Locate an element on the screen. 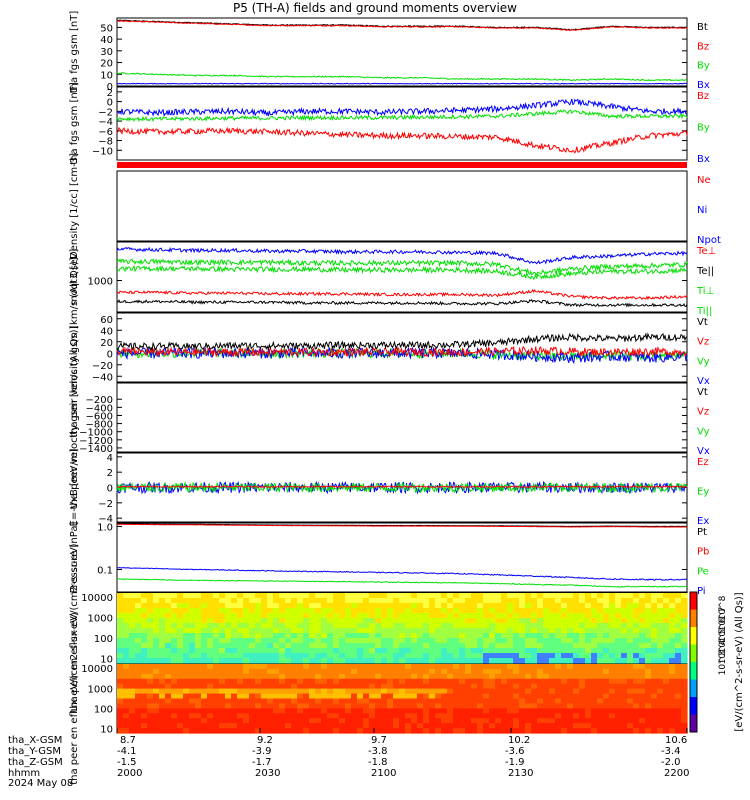 Image resolution: width=750 pixels, height=800 pixels. series-line-ti is located at coordinates (402, 267).